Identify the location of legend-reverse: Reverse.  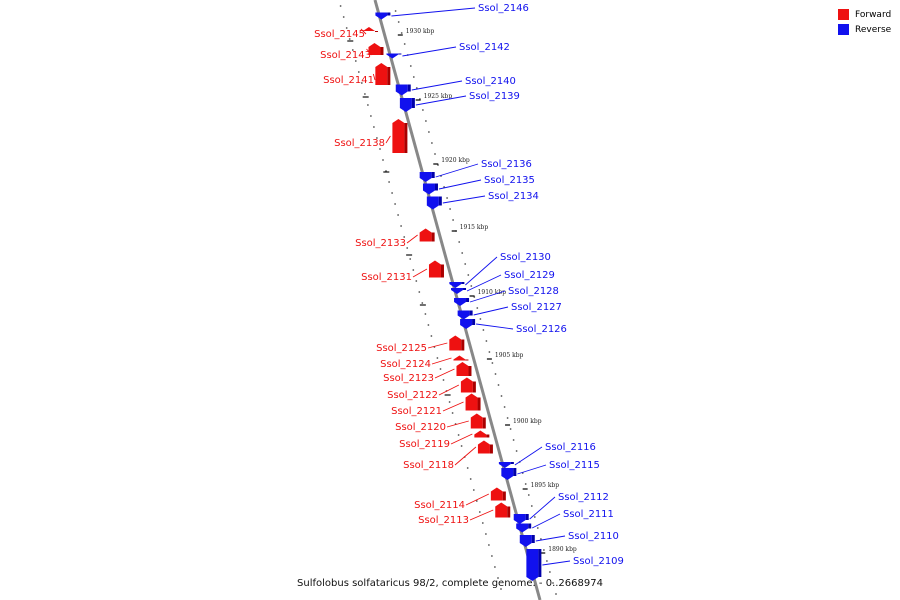
(864, 29).